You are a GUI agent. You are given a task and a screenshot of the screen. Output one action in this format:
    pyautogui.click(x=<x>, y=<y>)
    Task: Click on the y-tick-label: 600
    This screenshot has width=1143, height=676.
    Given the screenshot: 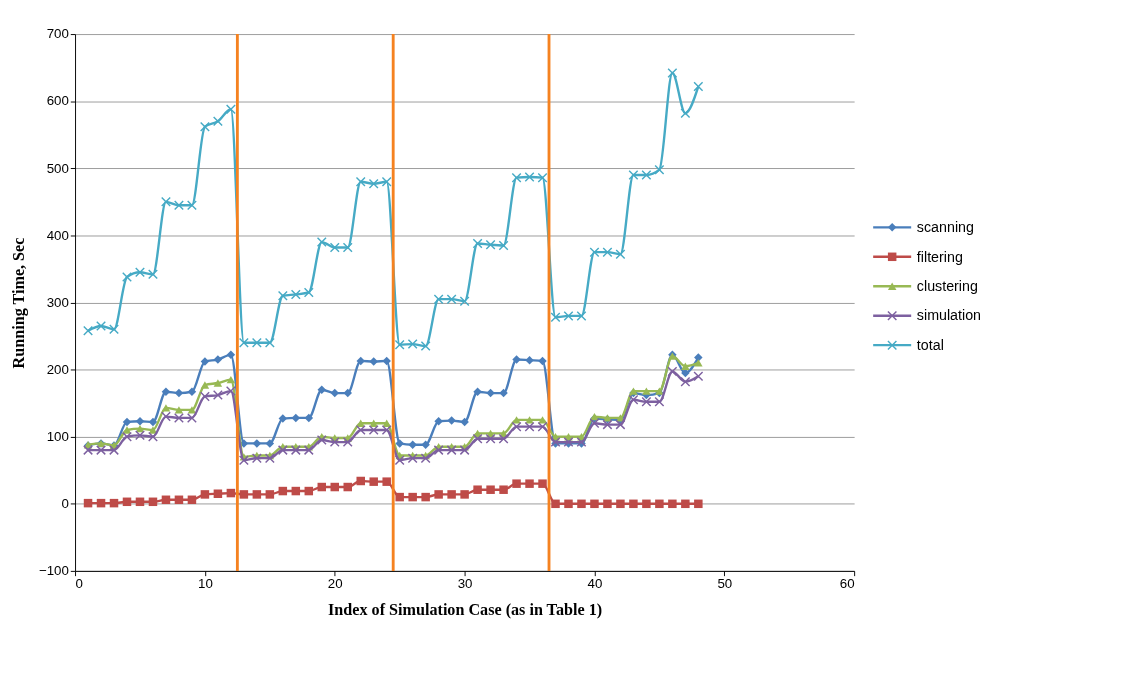 What is the action you would take?
    pyautogui.click(x=57, y=101)
    